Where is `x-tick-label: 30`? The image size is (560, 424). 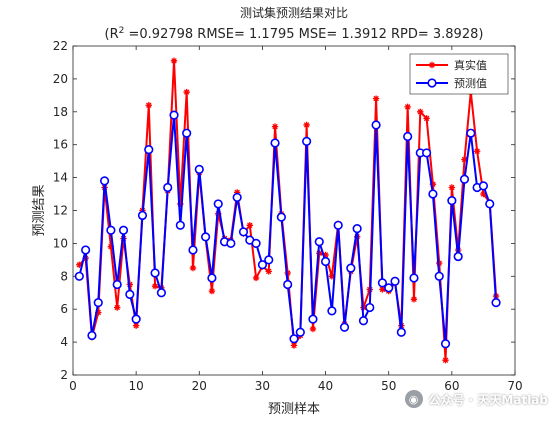
x-tick-label: 30 is located at coordinates (262, 386).